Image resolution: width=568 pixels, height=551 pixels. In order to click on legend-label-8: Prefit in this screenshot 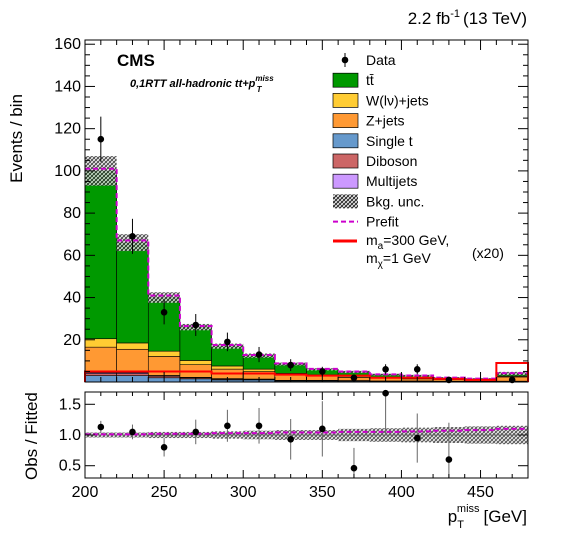, I will do `click(382, 222)`.